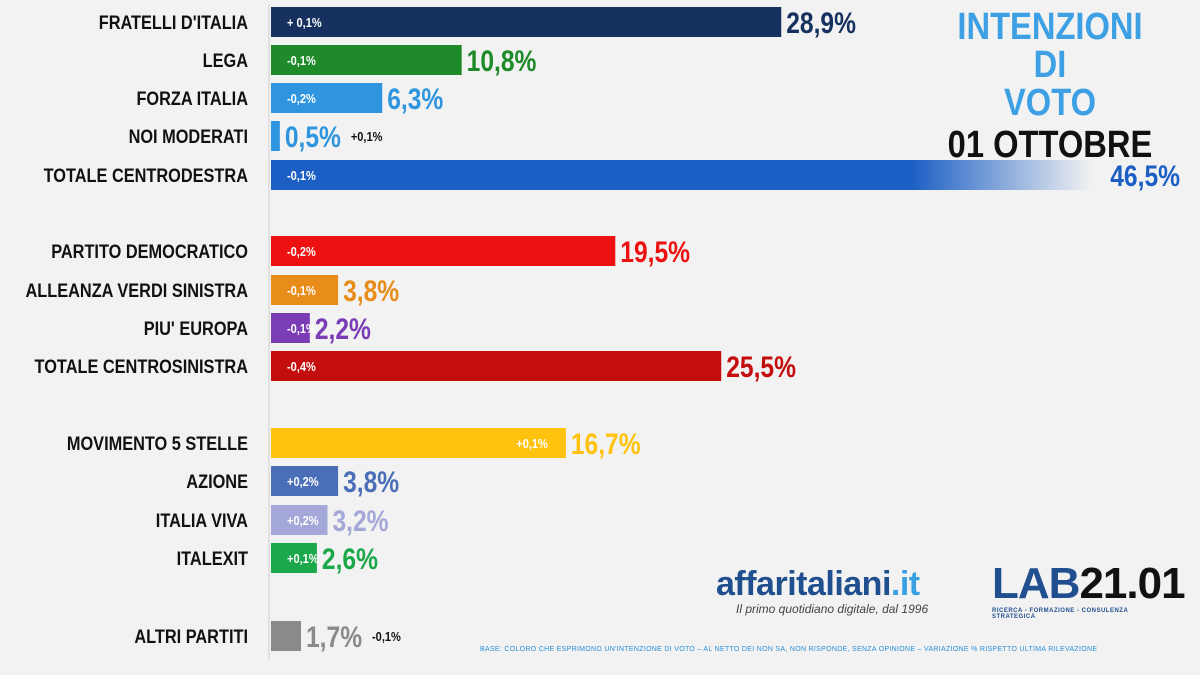  I want to click on bar-value-label: 46,5%, so click(1145, 176).